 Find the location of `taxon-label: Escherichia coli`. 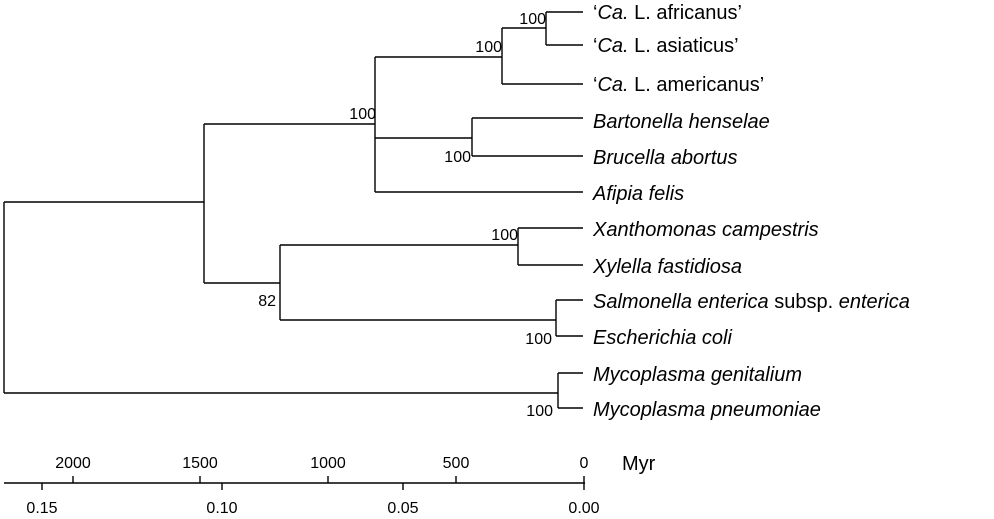

taxon-label: Escherichia coli is located at coordinates (663, 338).